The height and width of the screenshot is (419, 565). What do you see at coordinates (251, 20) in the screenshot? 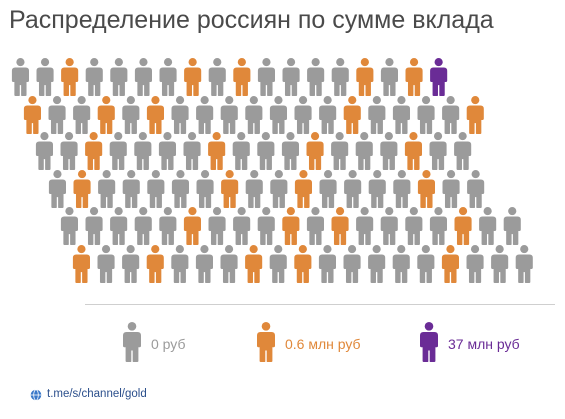
I see `chart-title: Распределение россиян по сумме вклада` at bounding box center [251, 20].